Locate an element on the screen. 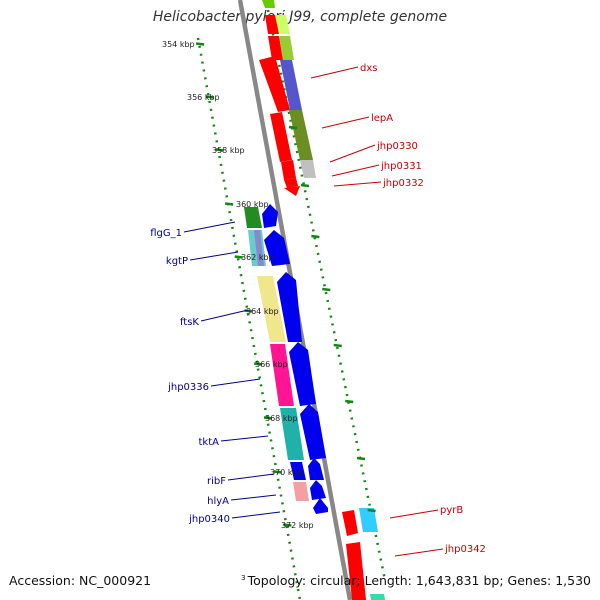 This screenshot has width=600, height=600. gene-arrow-jhp0340 is located at coordinates (320, 506).